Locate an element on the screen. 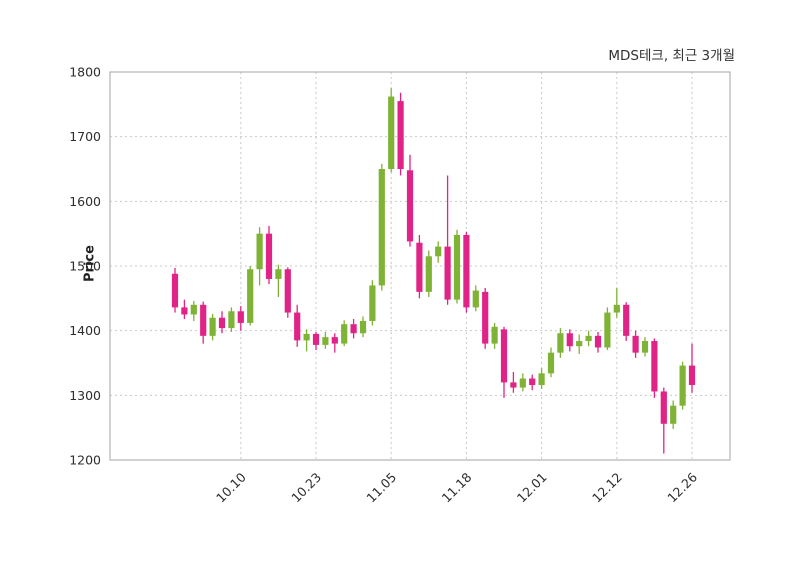  x-tick-label: 10.23 is located at coordinates (306, 488).